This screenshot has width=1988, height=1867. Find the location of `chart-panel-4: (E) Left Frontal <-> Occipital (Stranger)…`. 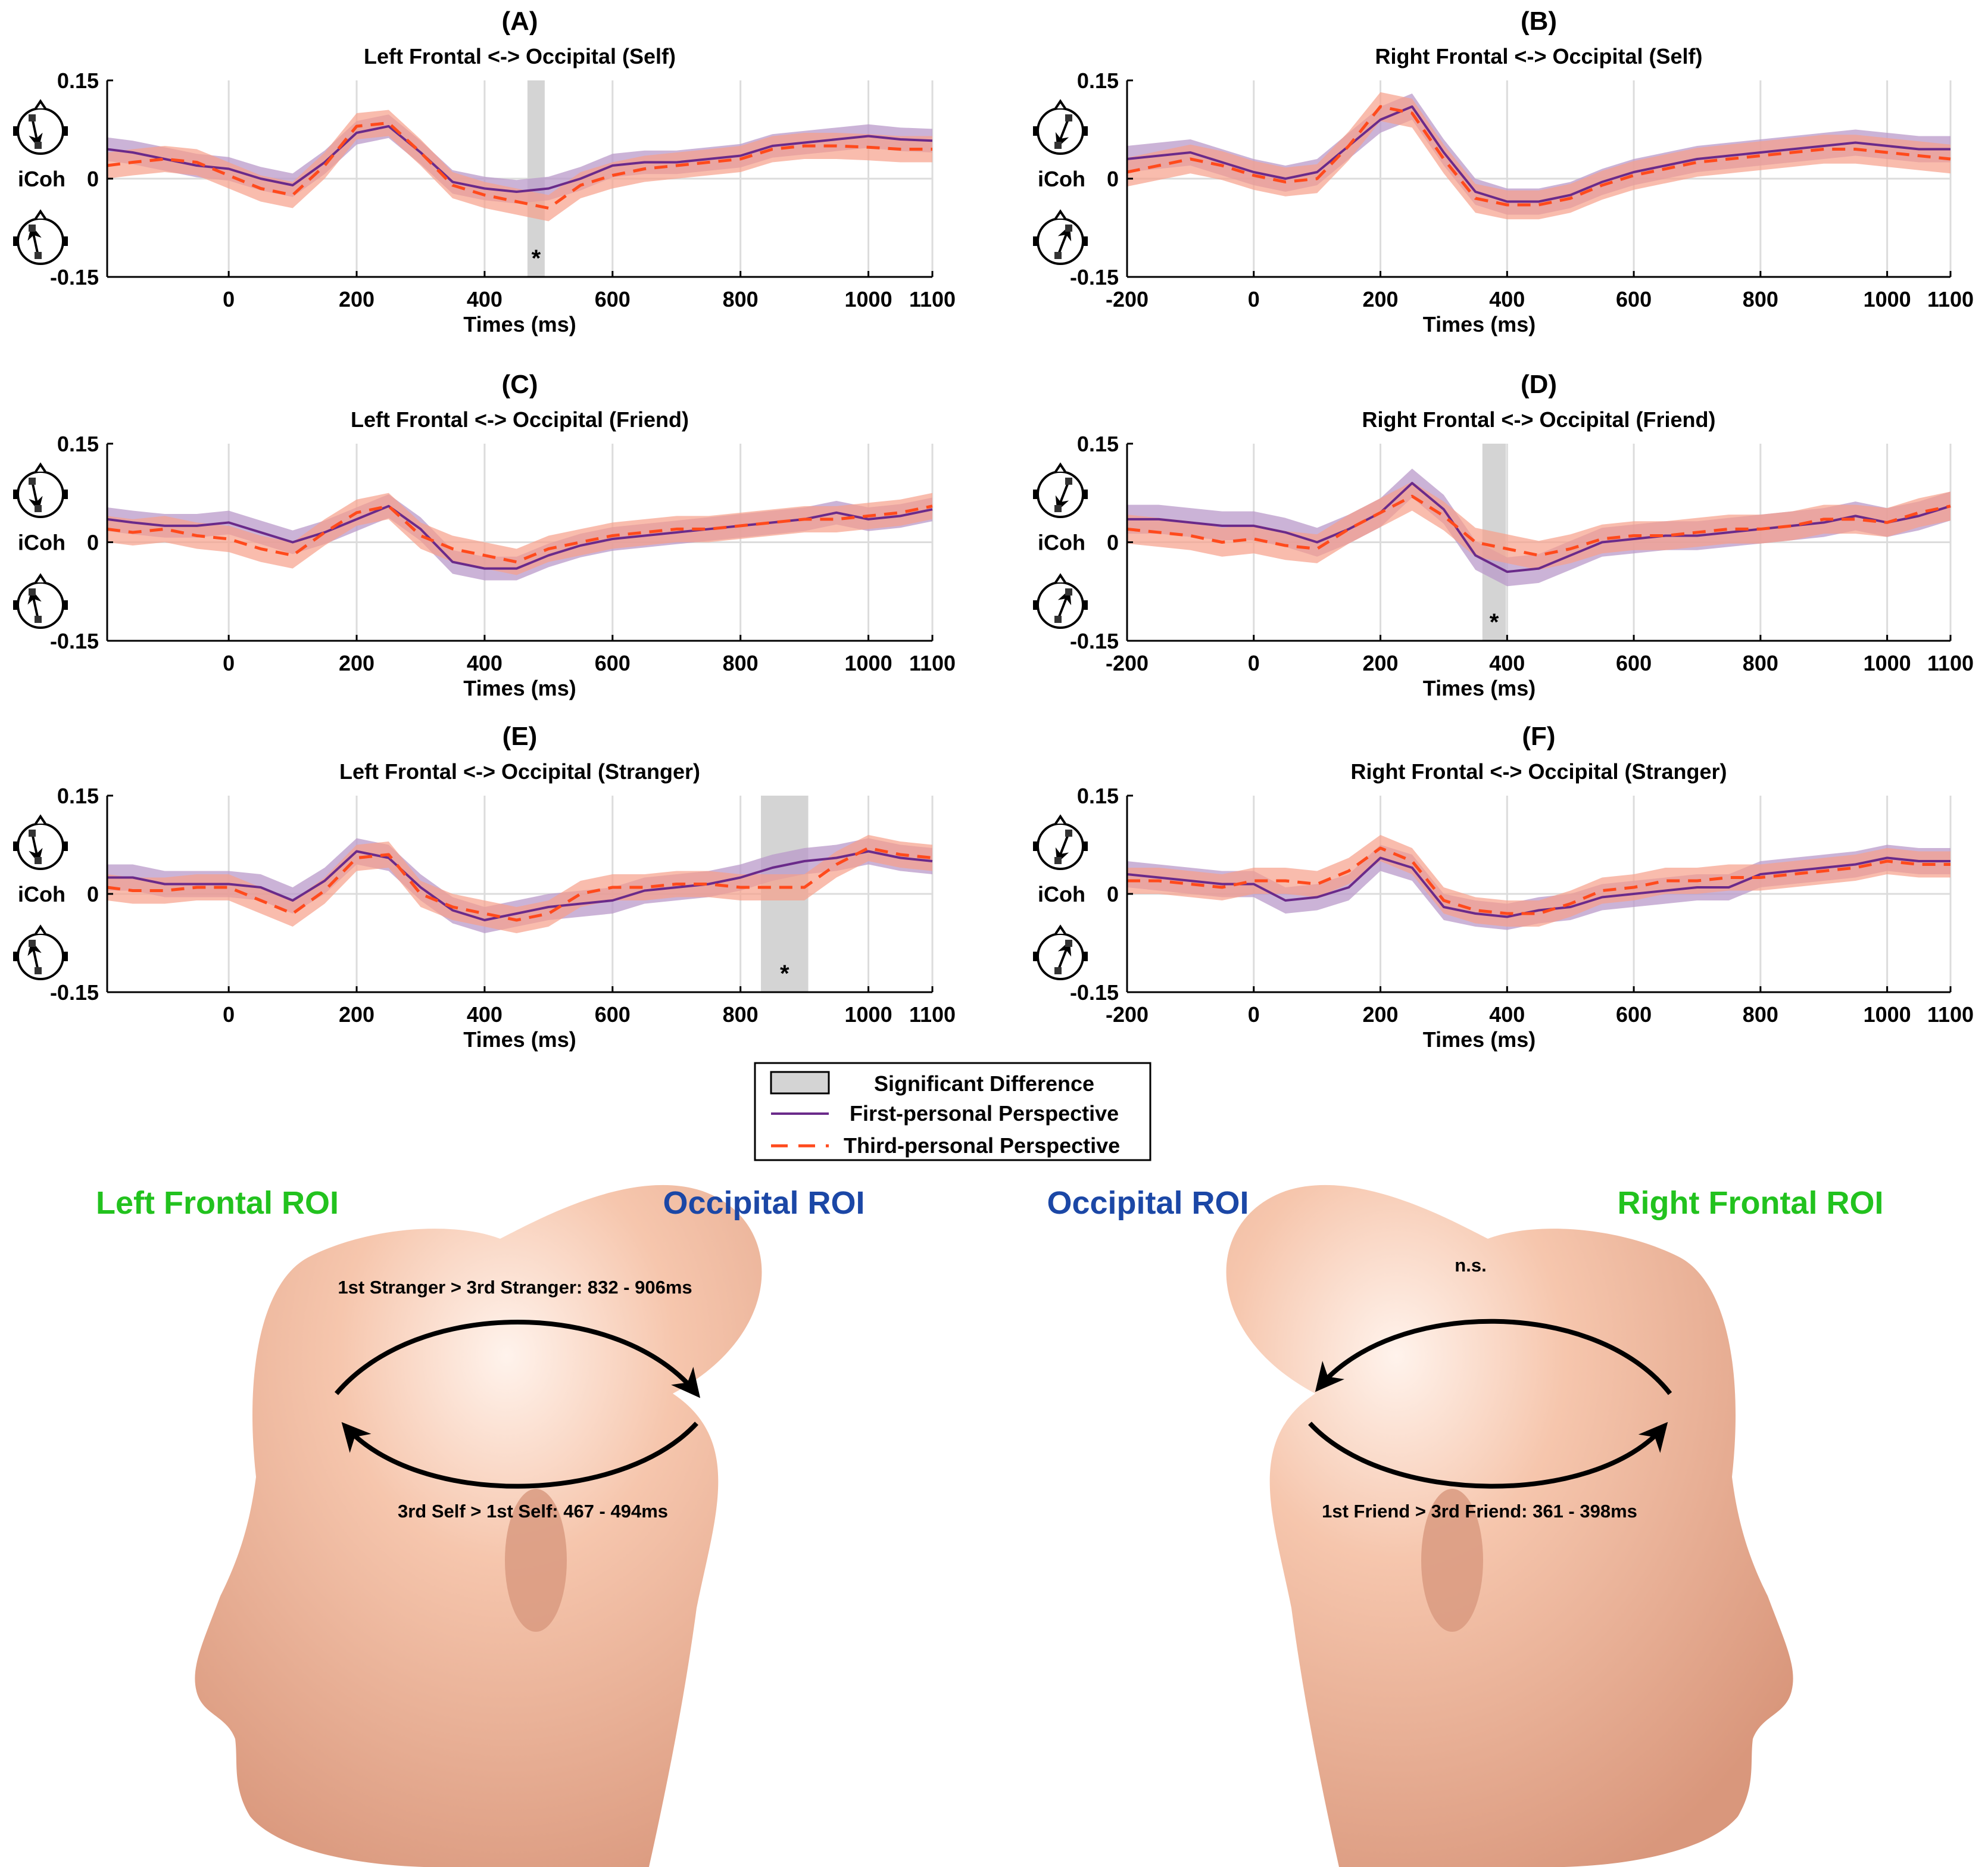

chart-panel-4: (E) Left Frontal <-> Occipital (Stranger)… is located at coordinates (485, 887).